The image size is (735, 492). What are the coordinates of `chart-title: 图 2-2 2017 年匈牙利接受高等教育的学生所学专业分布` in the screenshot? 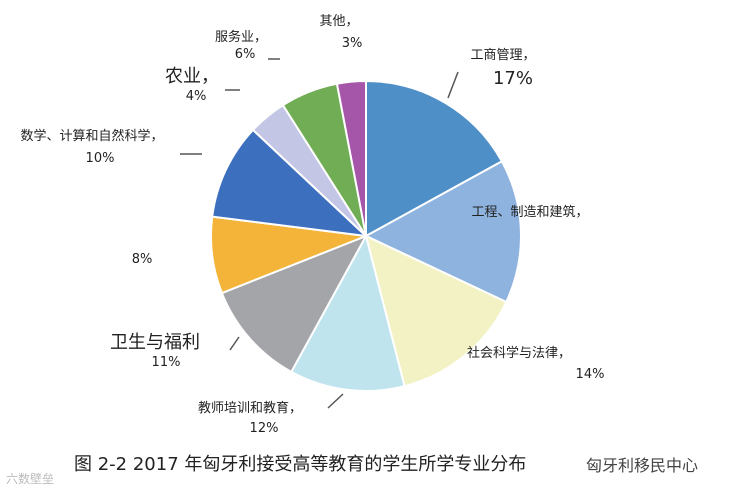 It's located at (300, 464).